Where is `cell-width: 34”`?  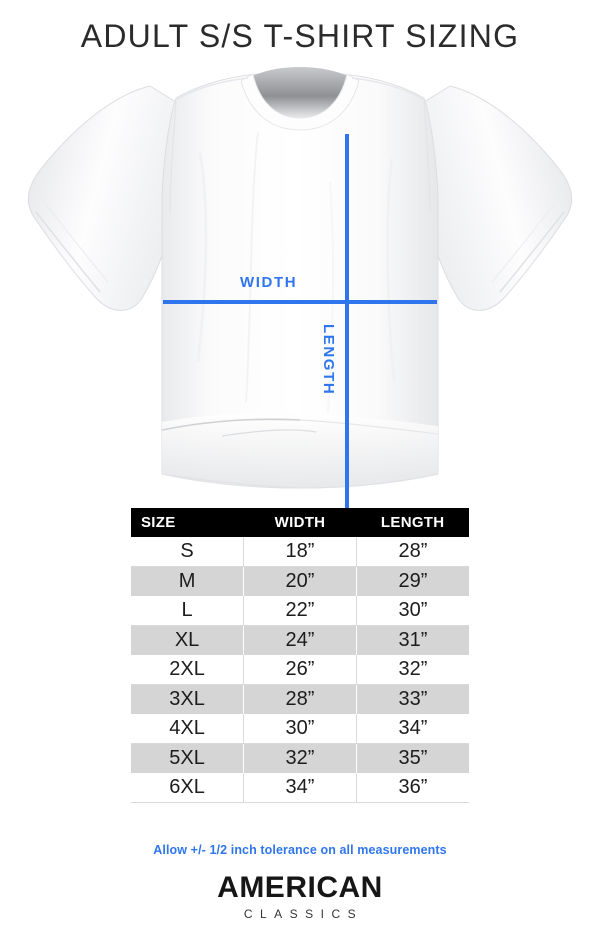 cell-width: 34” is located at coordinates (300, 788).